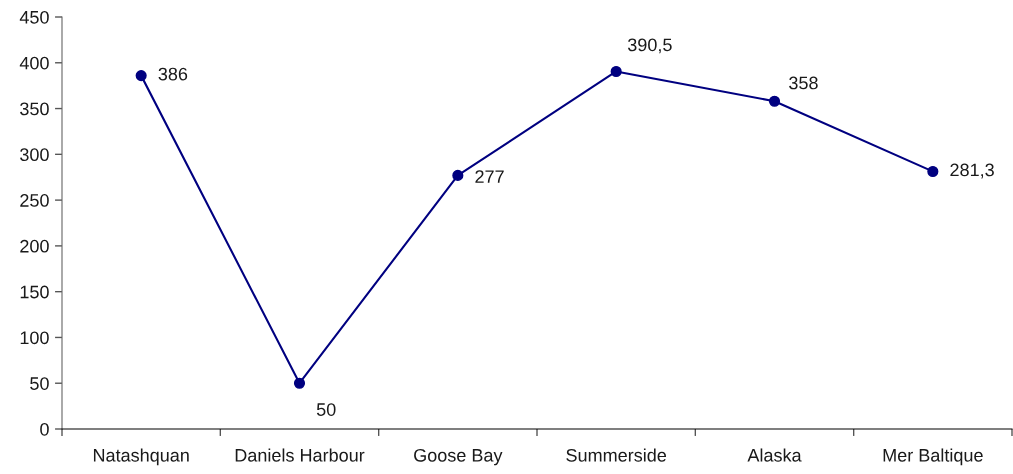 The height and width of the screenshot is (474, 1013). Describe the element at coordinates (489, 176) in the screenshot. I see `data-label: 277` at that location.